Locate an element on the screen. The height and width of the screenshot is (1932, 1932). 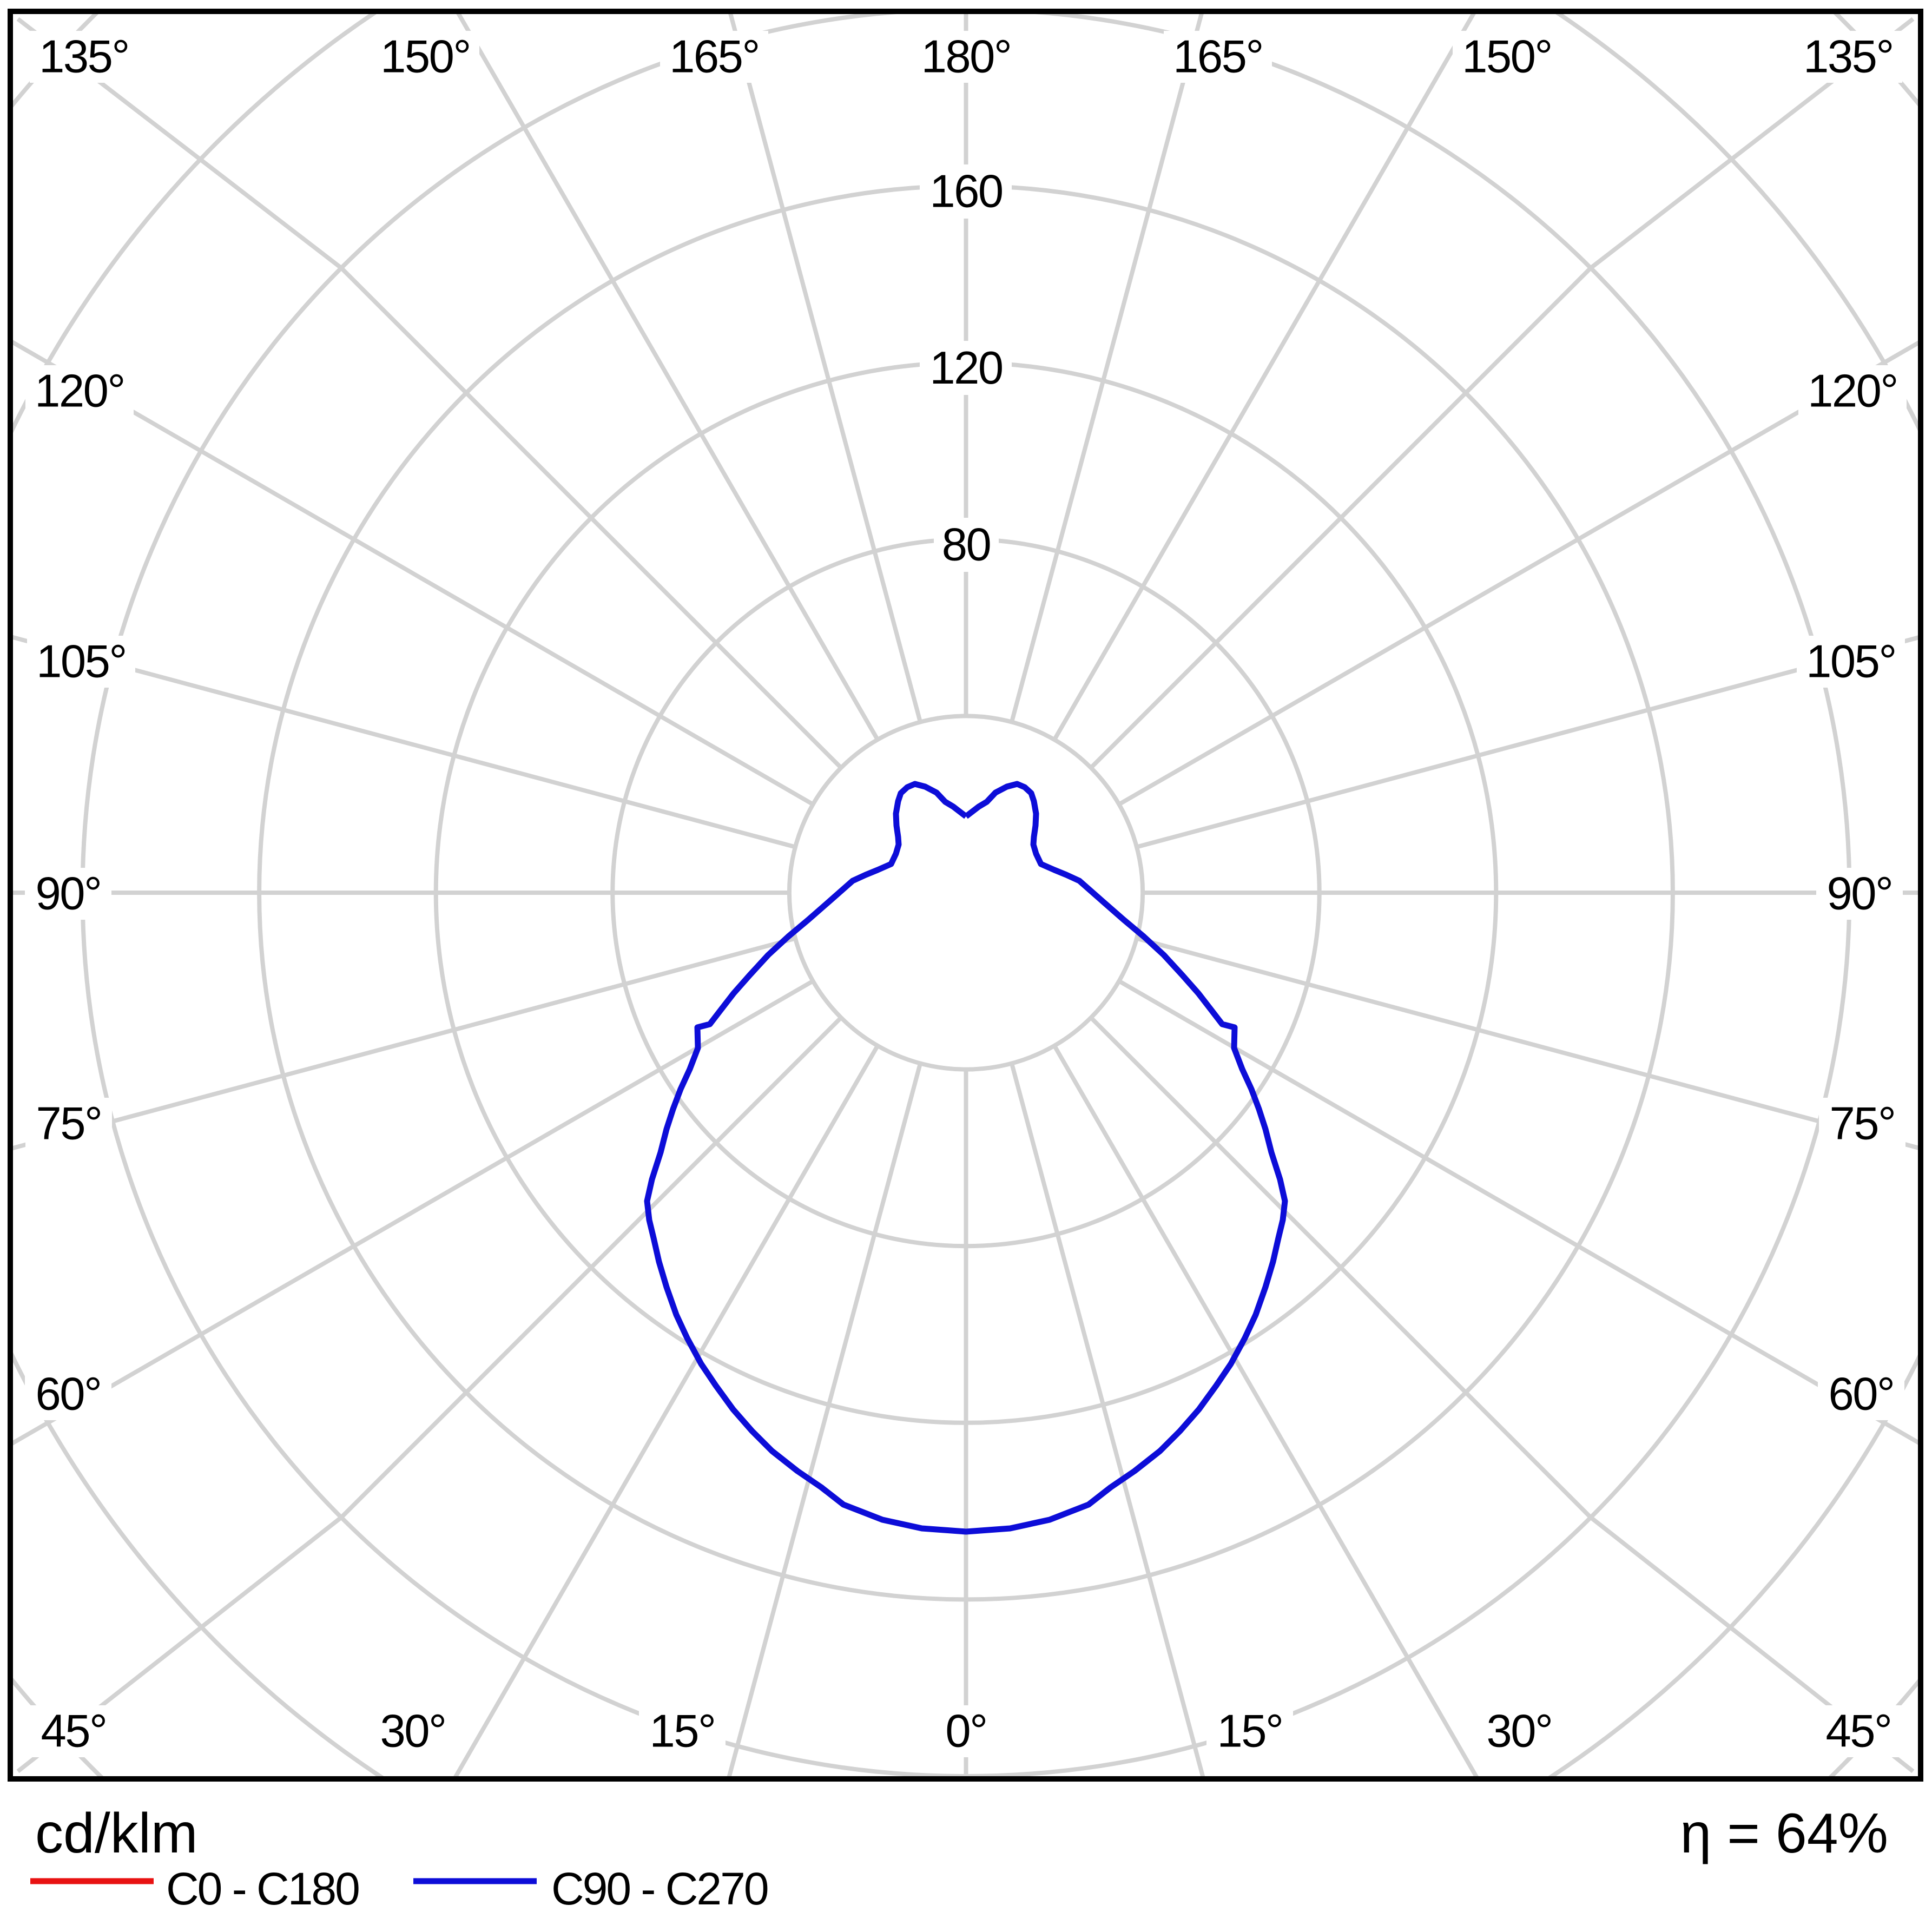
svg-text: cd/klm is located at coordinates (116, 1833).